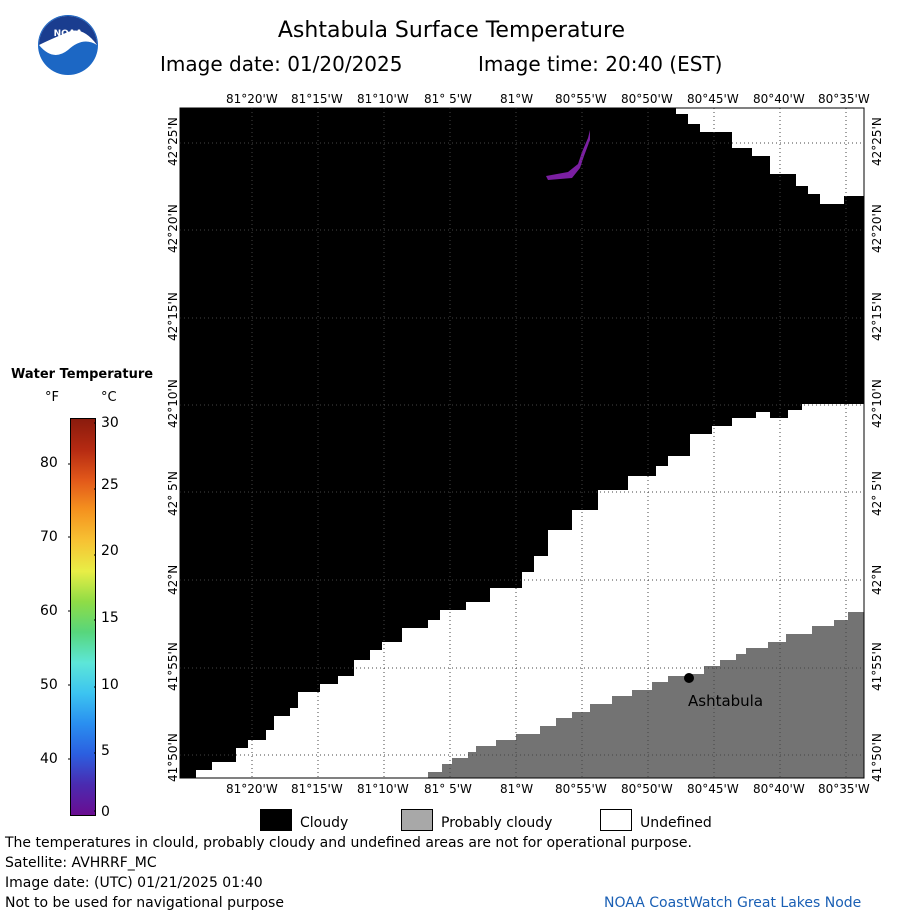  What do you see at coordinates (877, 757) in the screenshot?
I see `lat-label-right-7: 41°50'N` at bounding box center [877, 757].